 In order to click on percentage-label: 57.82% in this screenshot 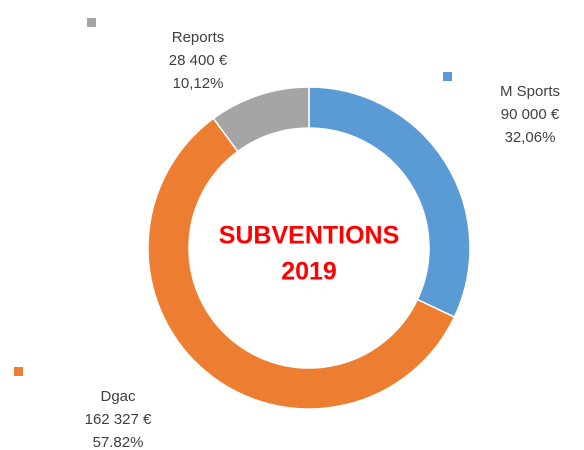, I will do `click(118, 442)`.